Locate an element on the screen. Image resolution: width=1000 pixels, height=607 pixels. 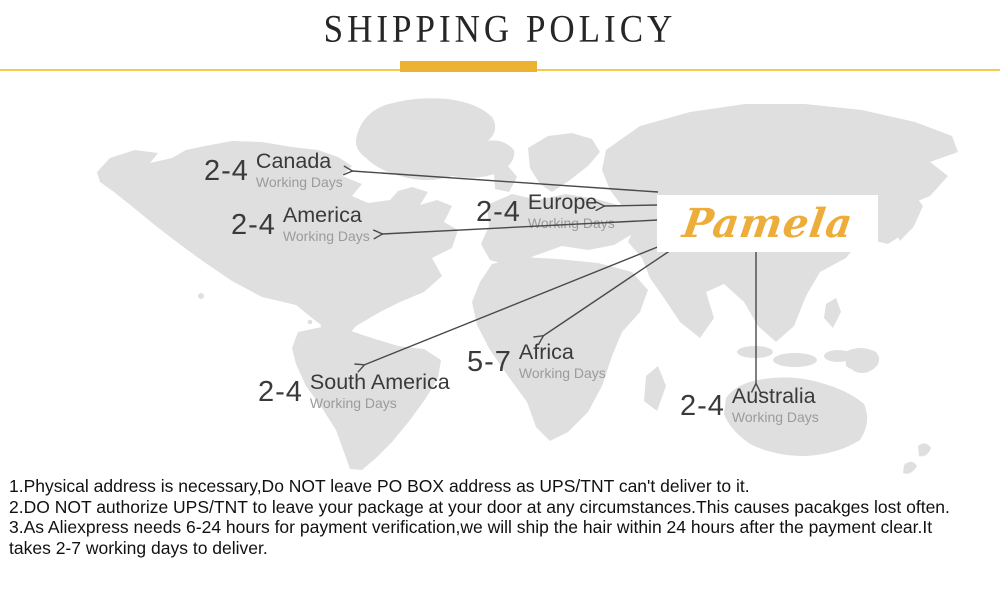
policy-line-4: takes 2-7 working days to deliver. is located at coordinates (138, 547).